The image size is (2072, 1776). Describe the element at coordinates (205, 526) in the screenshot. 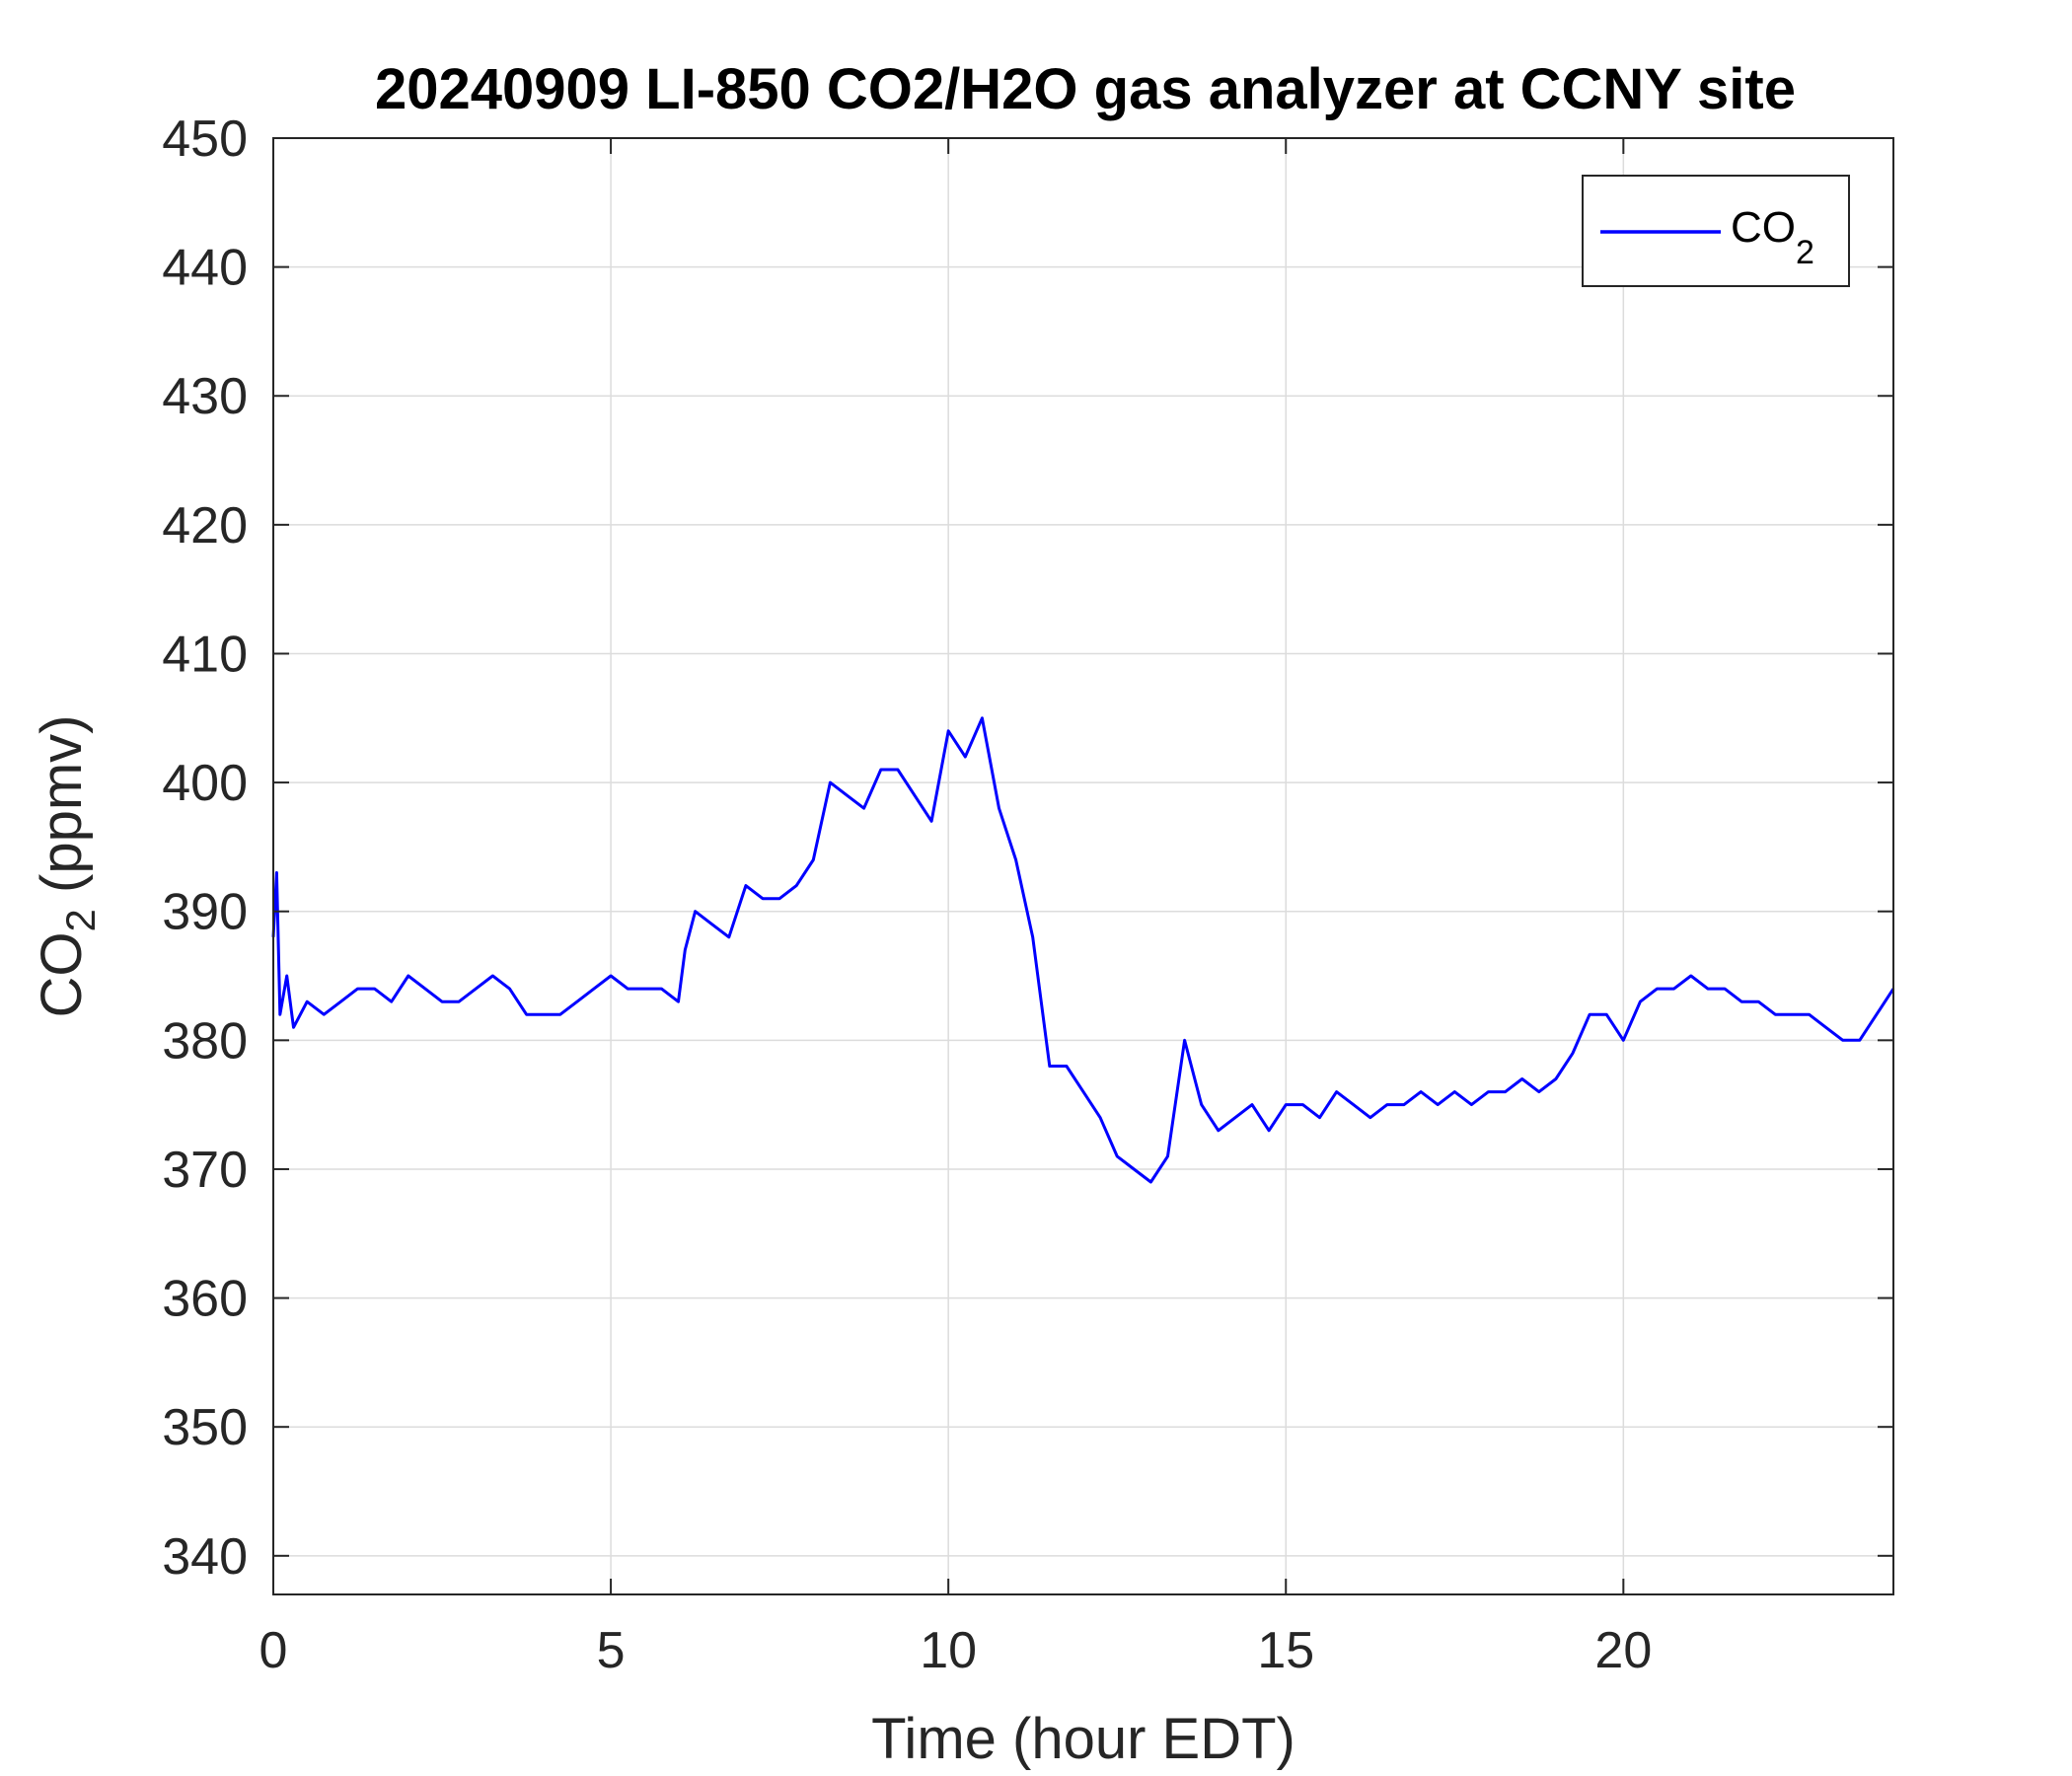

I see `y-tick-label: 420` at that location.